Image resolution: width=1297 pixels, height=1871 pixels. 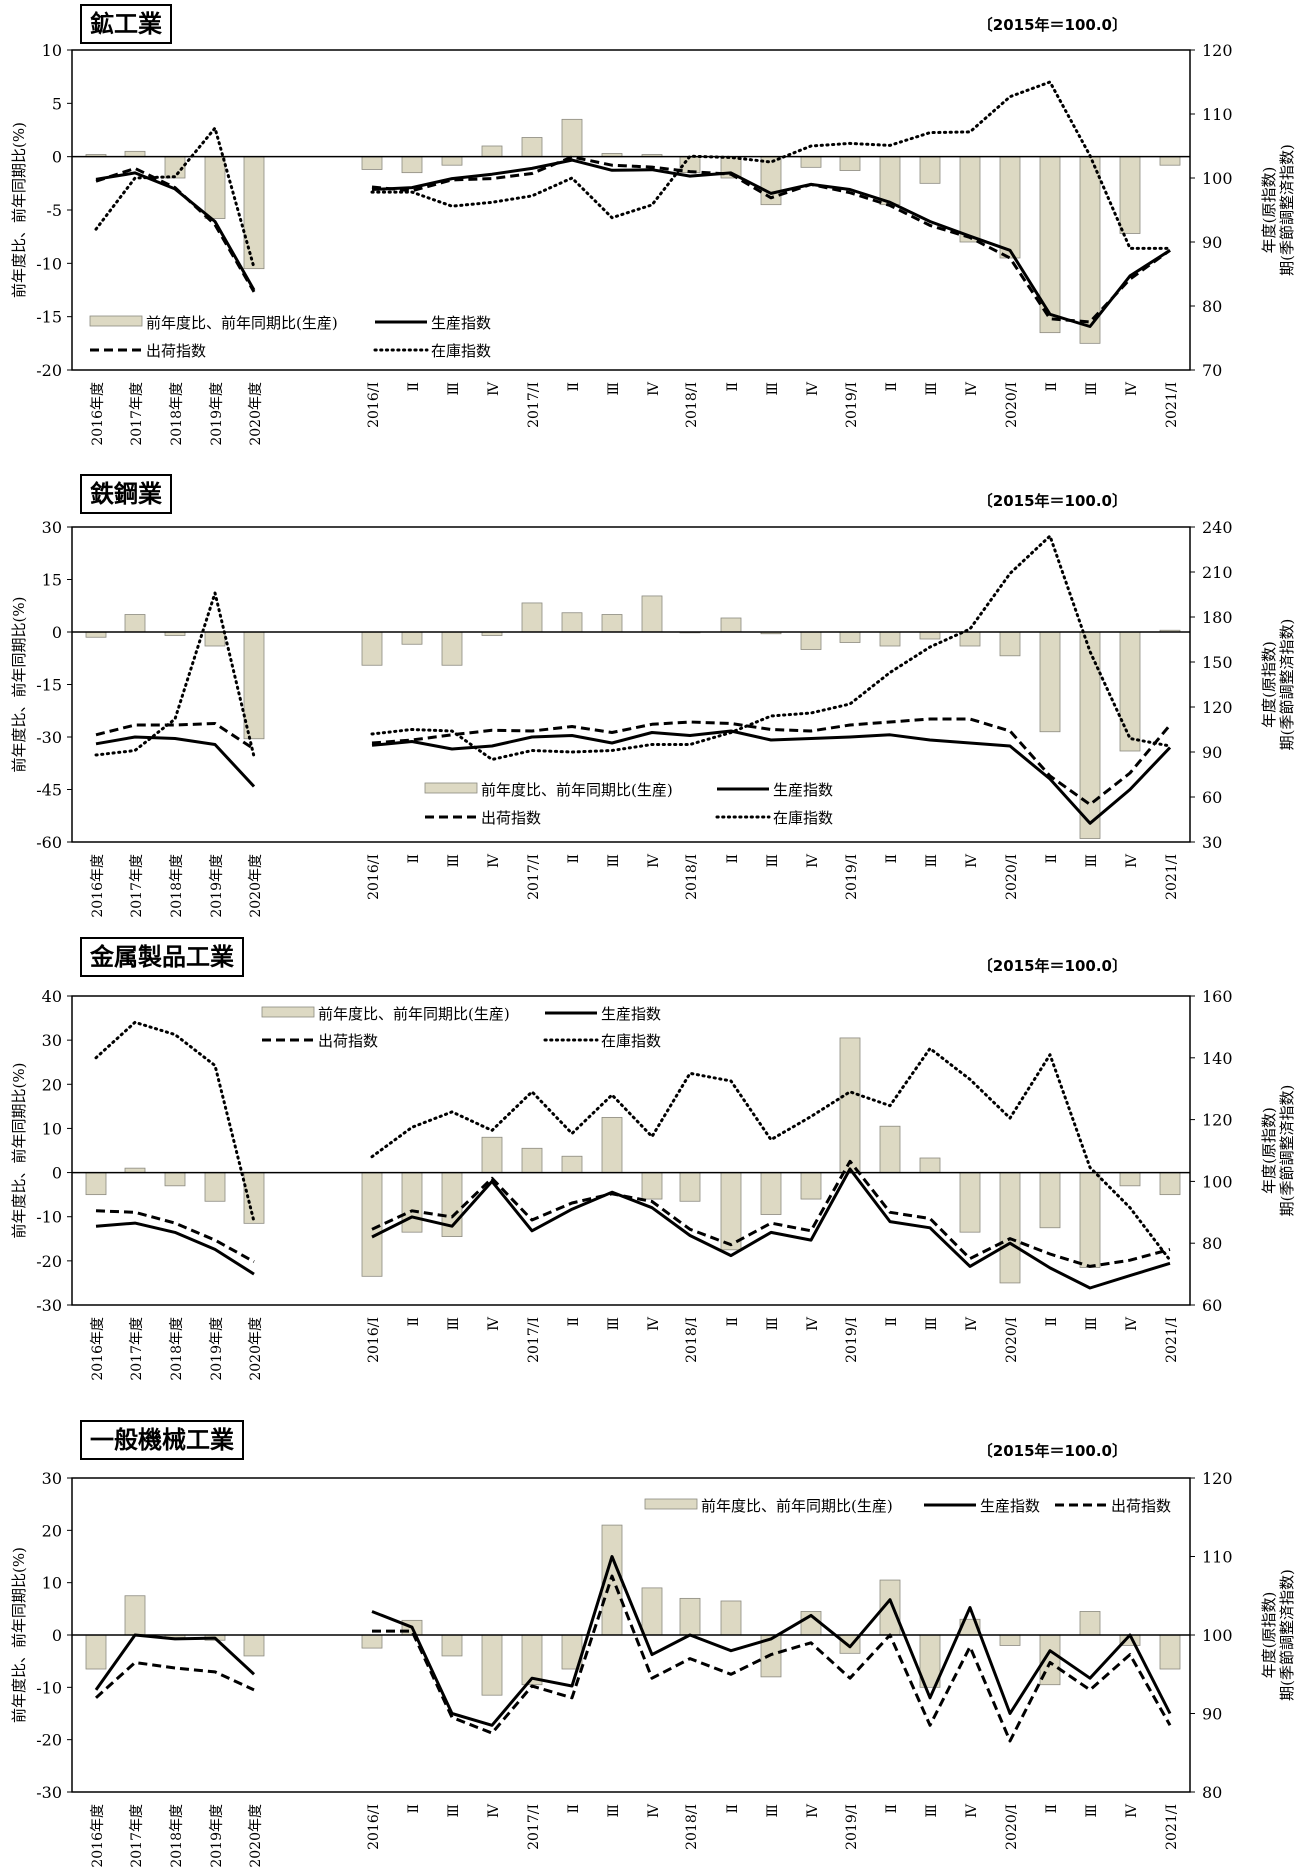 I want to click on left-axis-tick-label: 10, so click(x=52, y=1583).